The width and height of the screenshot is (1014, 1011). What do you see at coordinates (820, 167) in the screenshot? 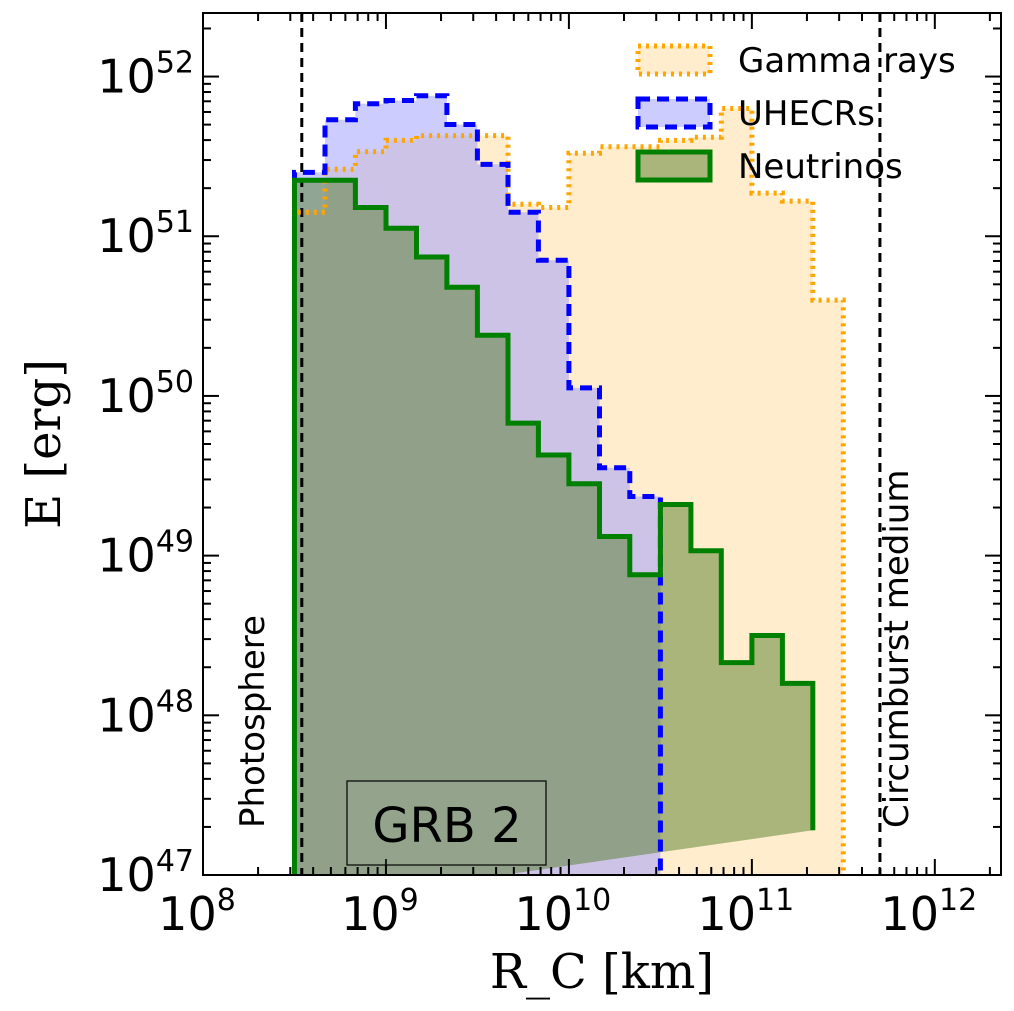
I see `legend-label-neutrinos: Neutrinos` at bounding box center [820, 167].